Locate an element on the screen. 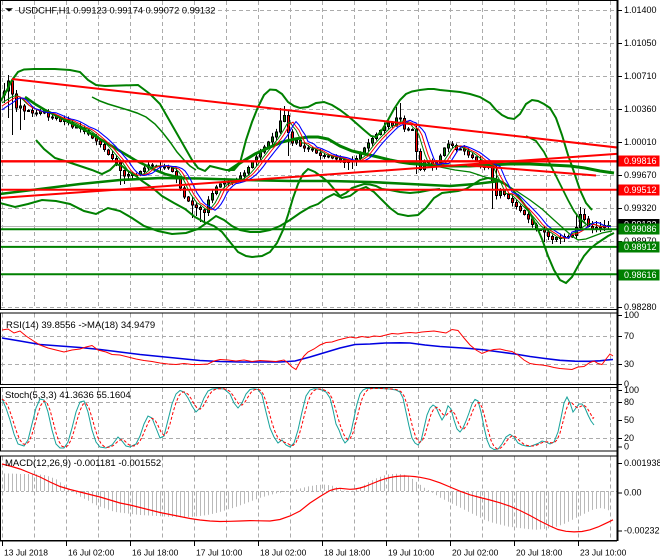 Image resolution: width=660 pixels, height=560 pixels. svg-text: 16 Jul 02:00 is located at coordinates (91, 553).